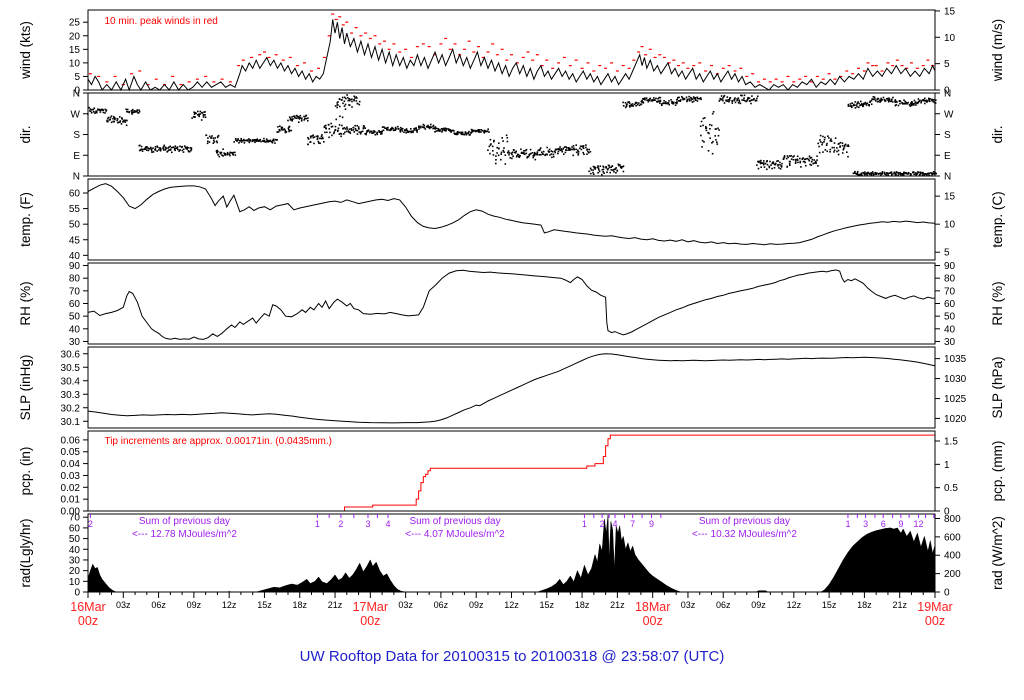  What do you see at coordinates (955, 419) in the screenshot?
I see `slp-right-tick-label: 1020` at bounding box center [955, 419].